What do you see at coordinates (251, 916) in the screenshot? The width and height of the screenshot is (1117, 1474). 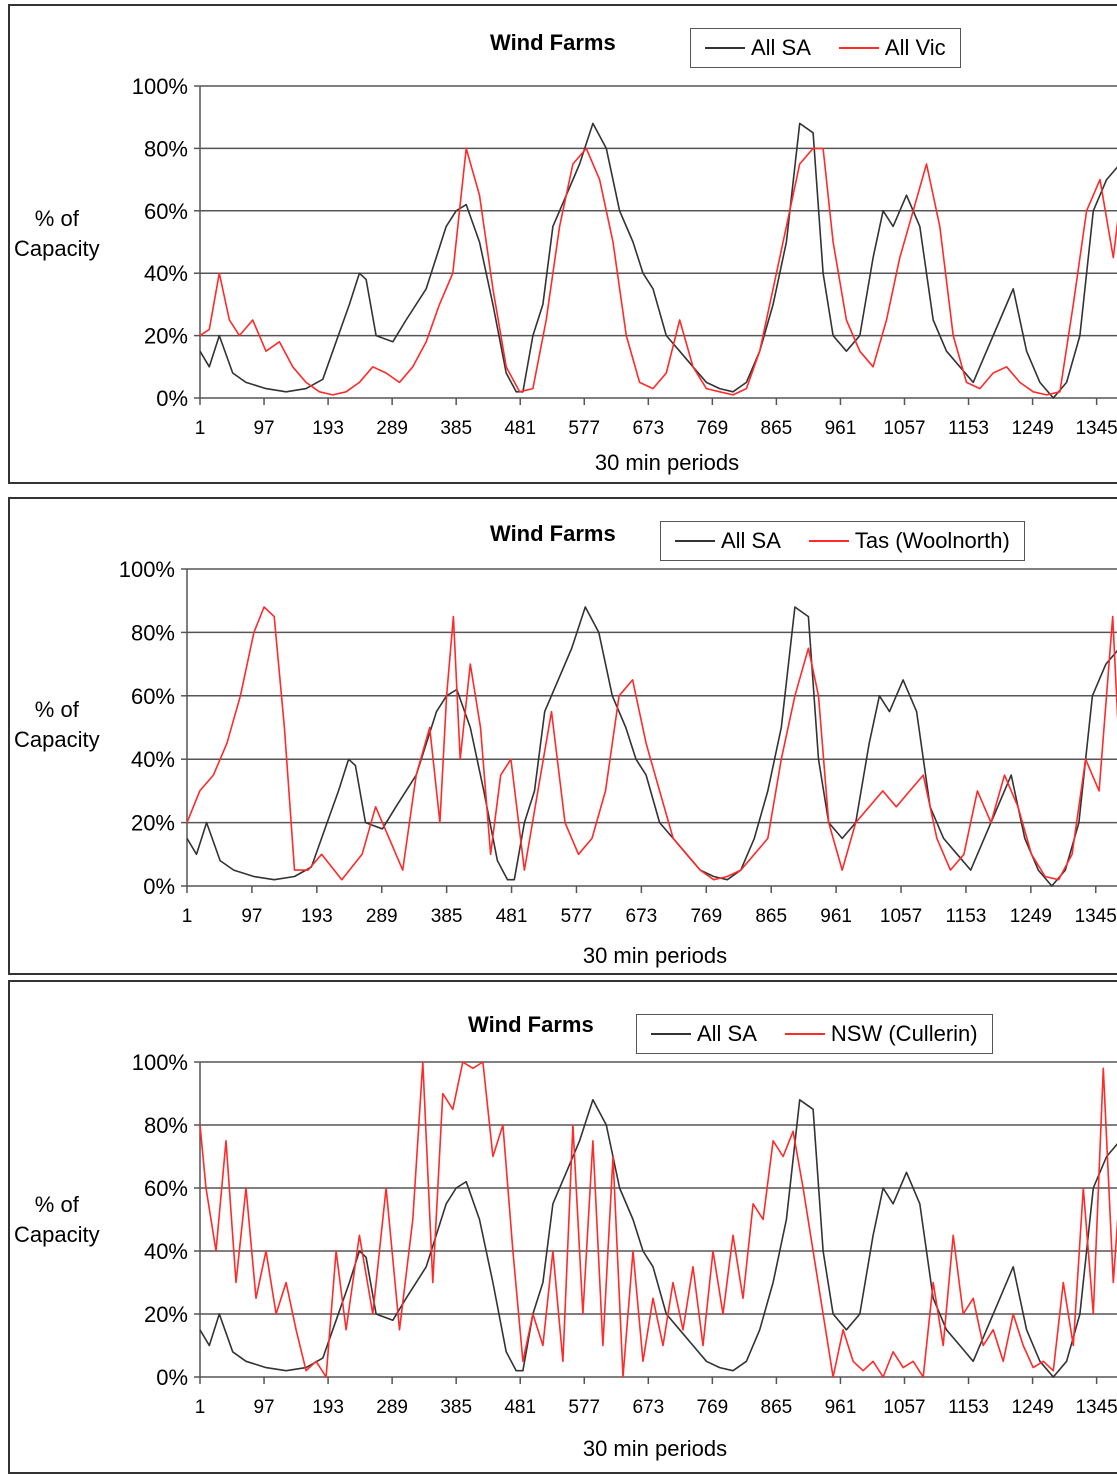 I see `x-tick-label: 97` at bounding box center [251, 916].